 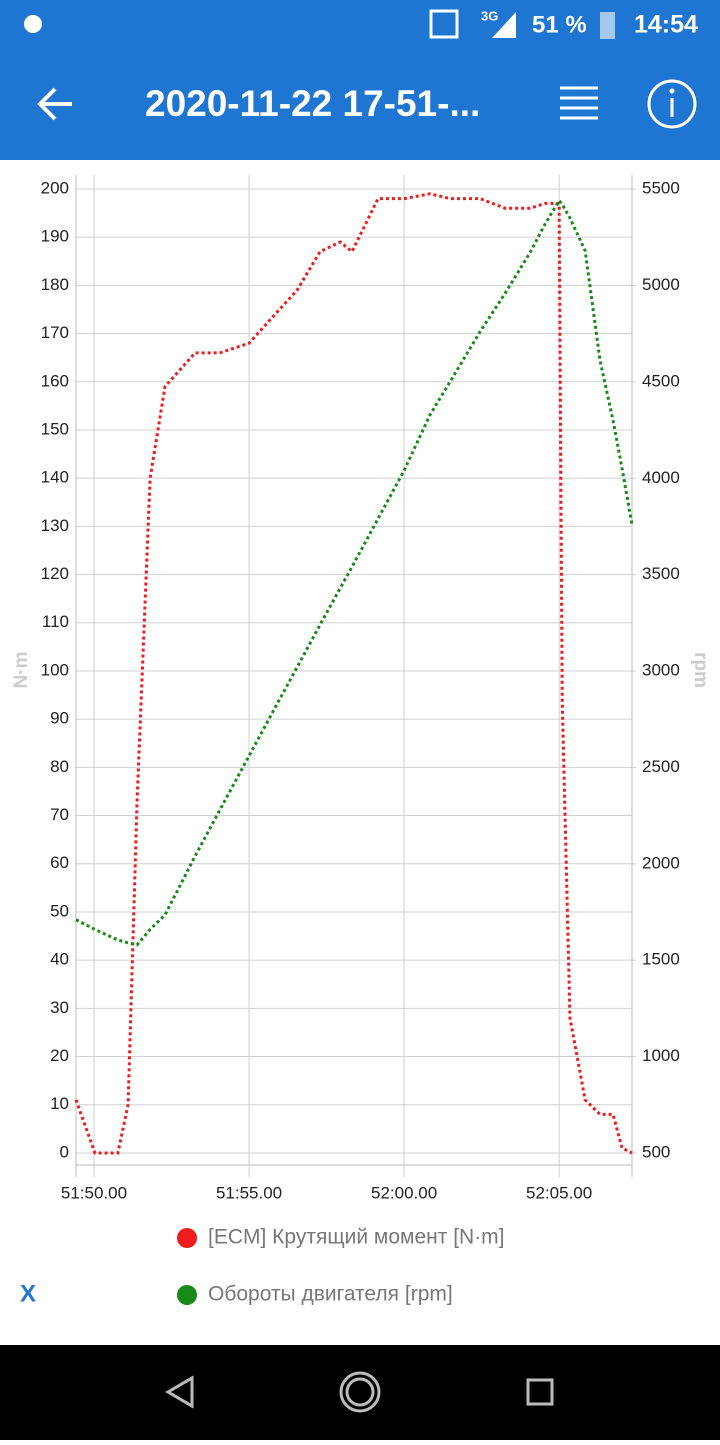 I want to click on y-tick-label: 170, so click(x=55, y=332).